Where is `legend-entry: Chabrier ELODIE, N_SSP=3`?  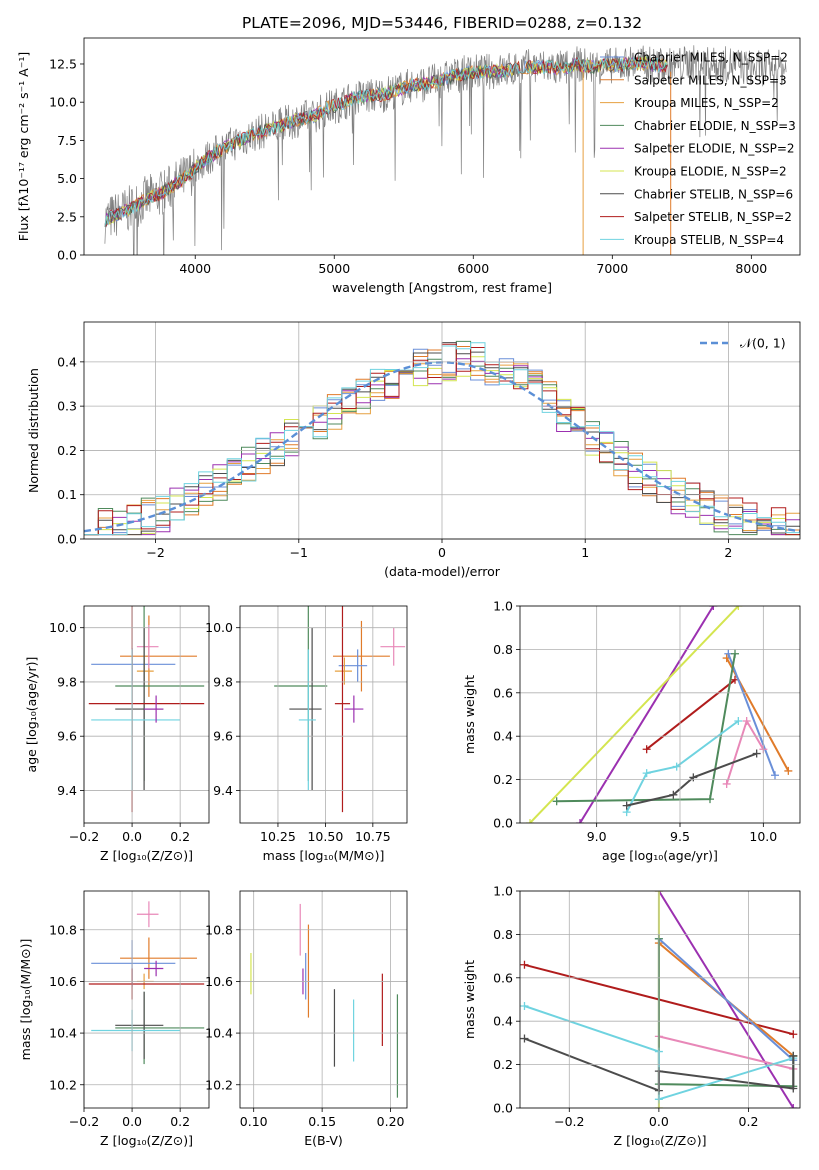
legend-entry: Chabrier ELODIE, N_SSP=3 is located at coordinates (715, 126).